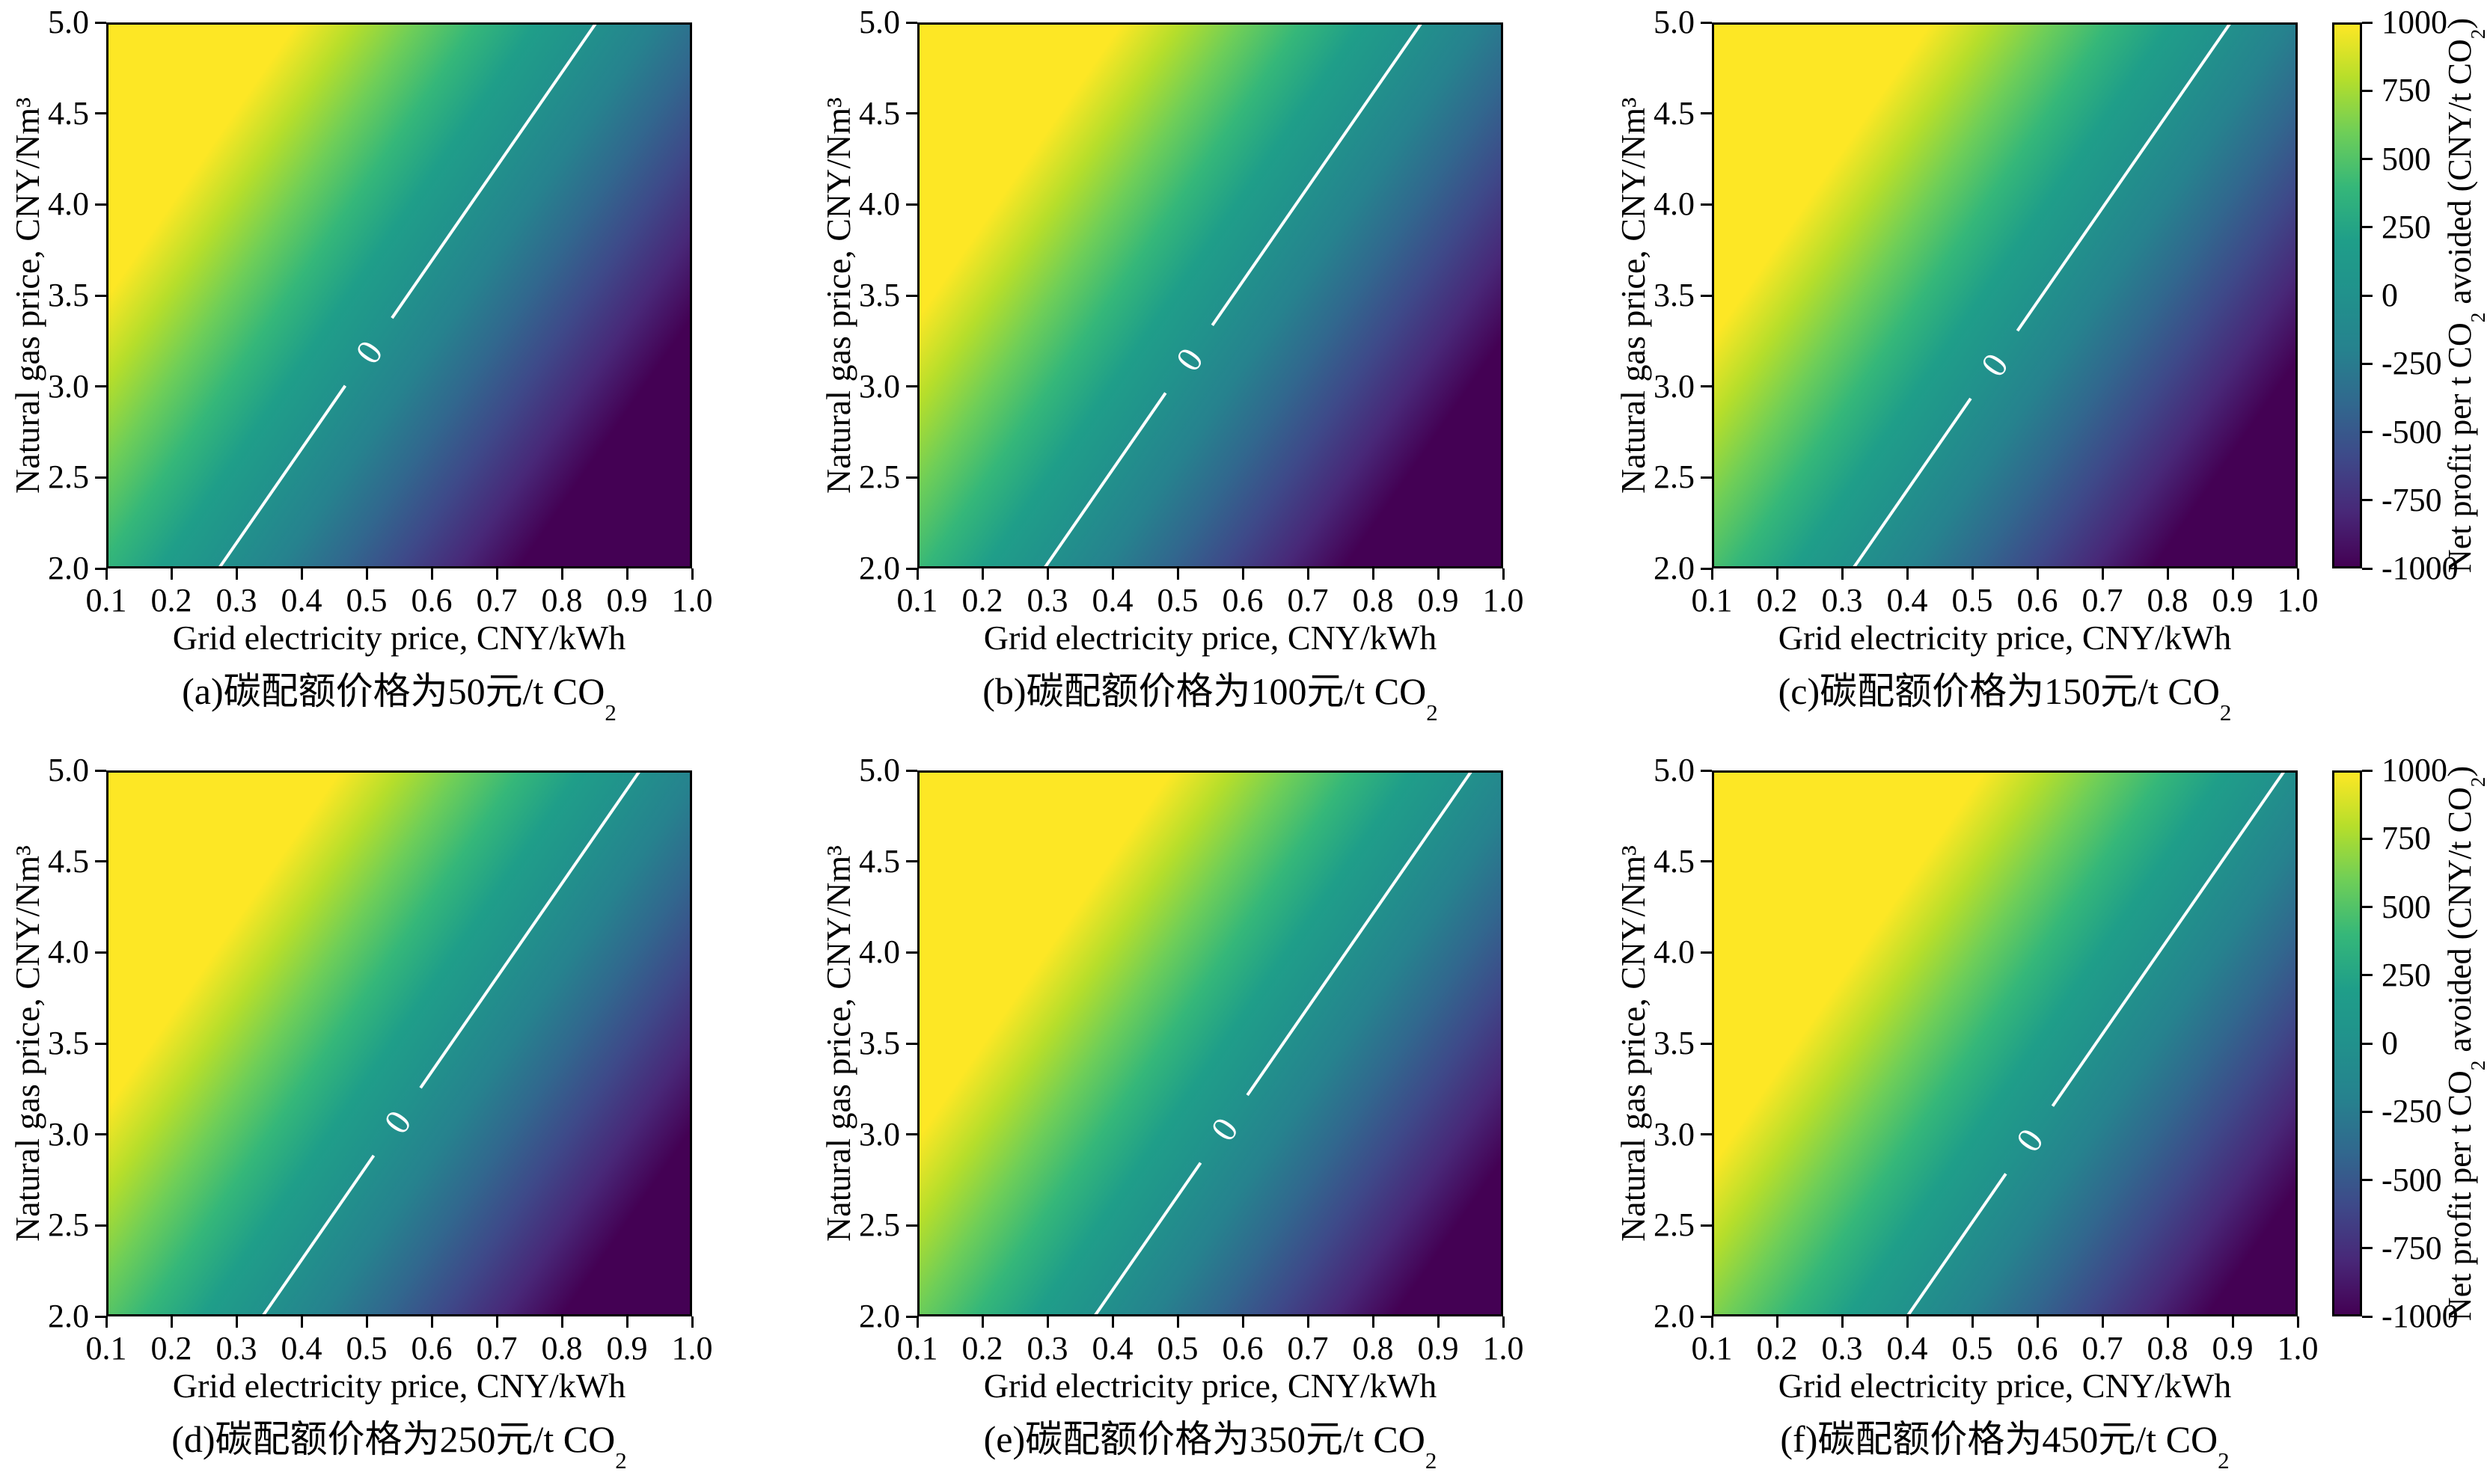 The image size is (2490, 1484). Describe the element at coordinates (2412, 1111) in the screenshot. I see `colorbar-tick-label: -250` at that location.